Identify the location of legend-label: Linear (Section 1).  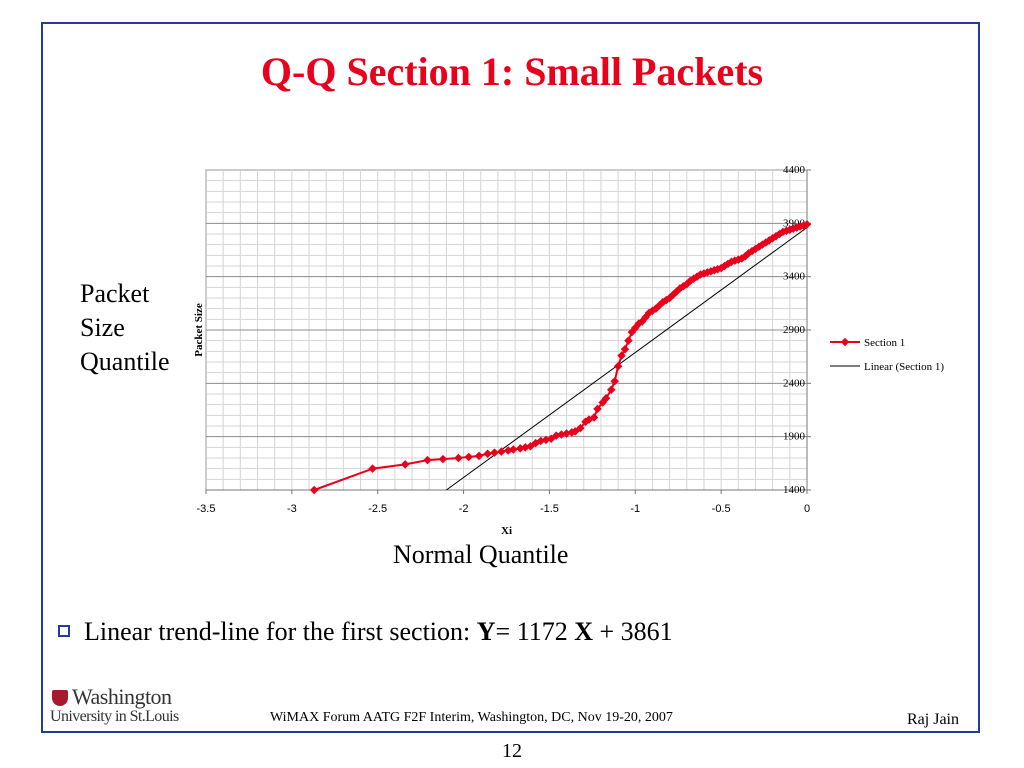
(904, 367).